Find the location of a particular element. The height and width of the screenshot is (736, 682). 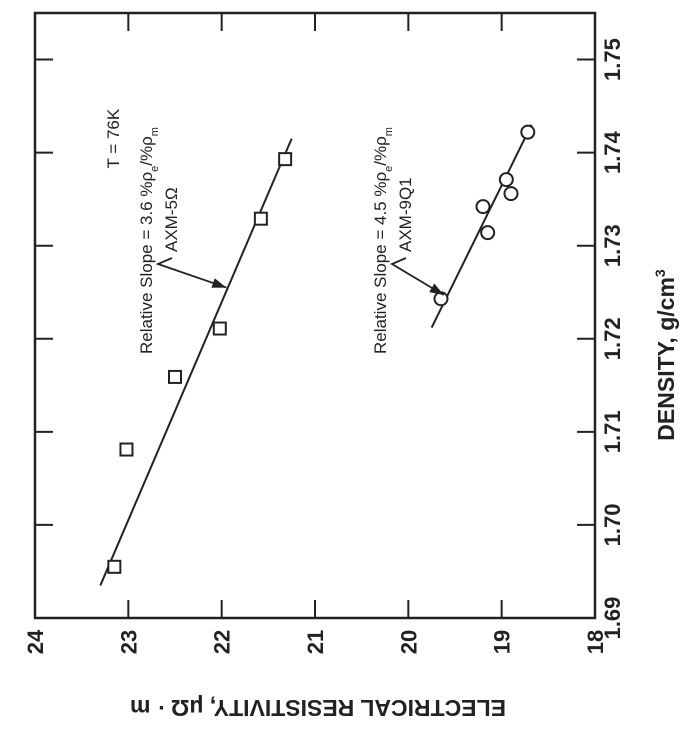

fit-line-axm-9q1 is located at coordinates (481, 226).